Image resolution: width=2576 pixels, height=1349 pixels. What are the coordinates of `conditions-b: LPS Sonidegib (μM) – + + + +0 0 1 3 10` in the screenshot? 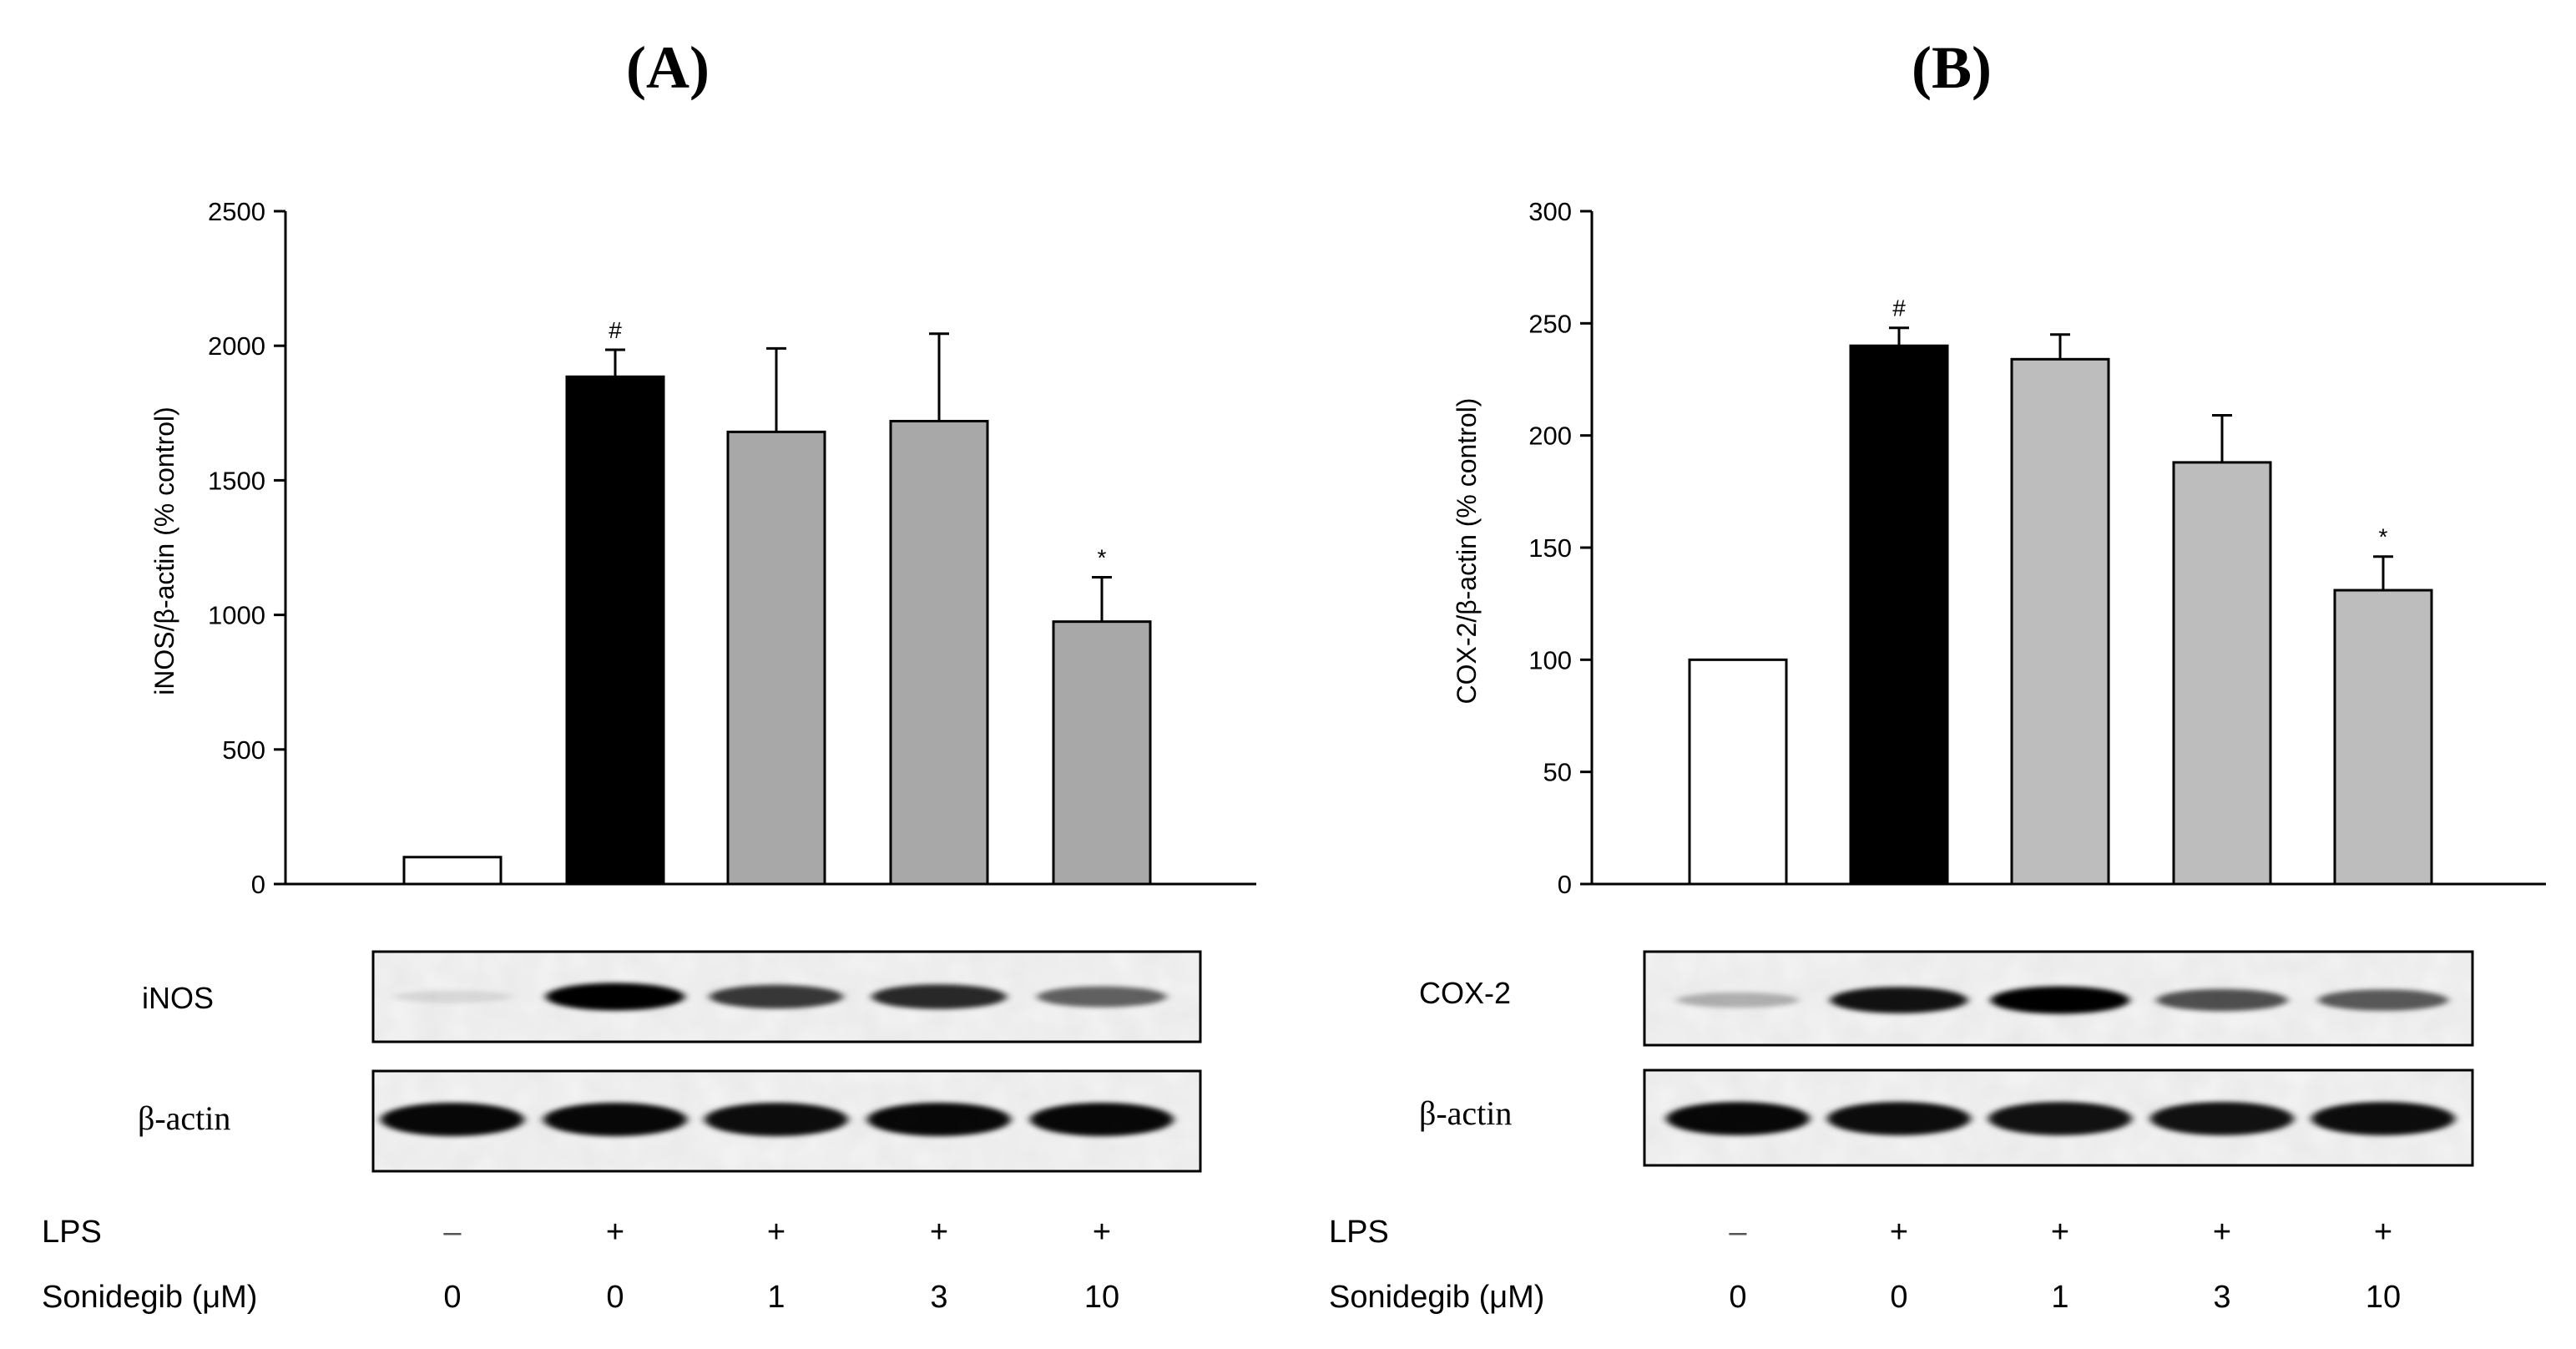 It's located at (1865, 1265).